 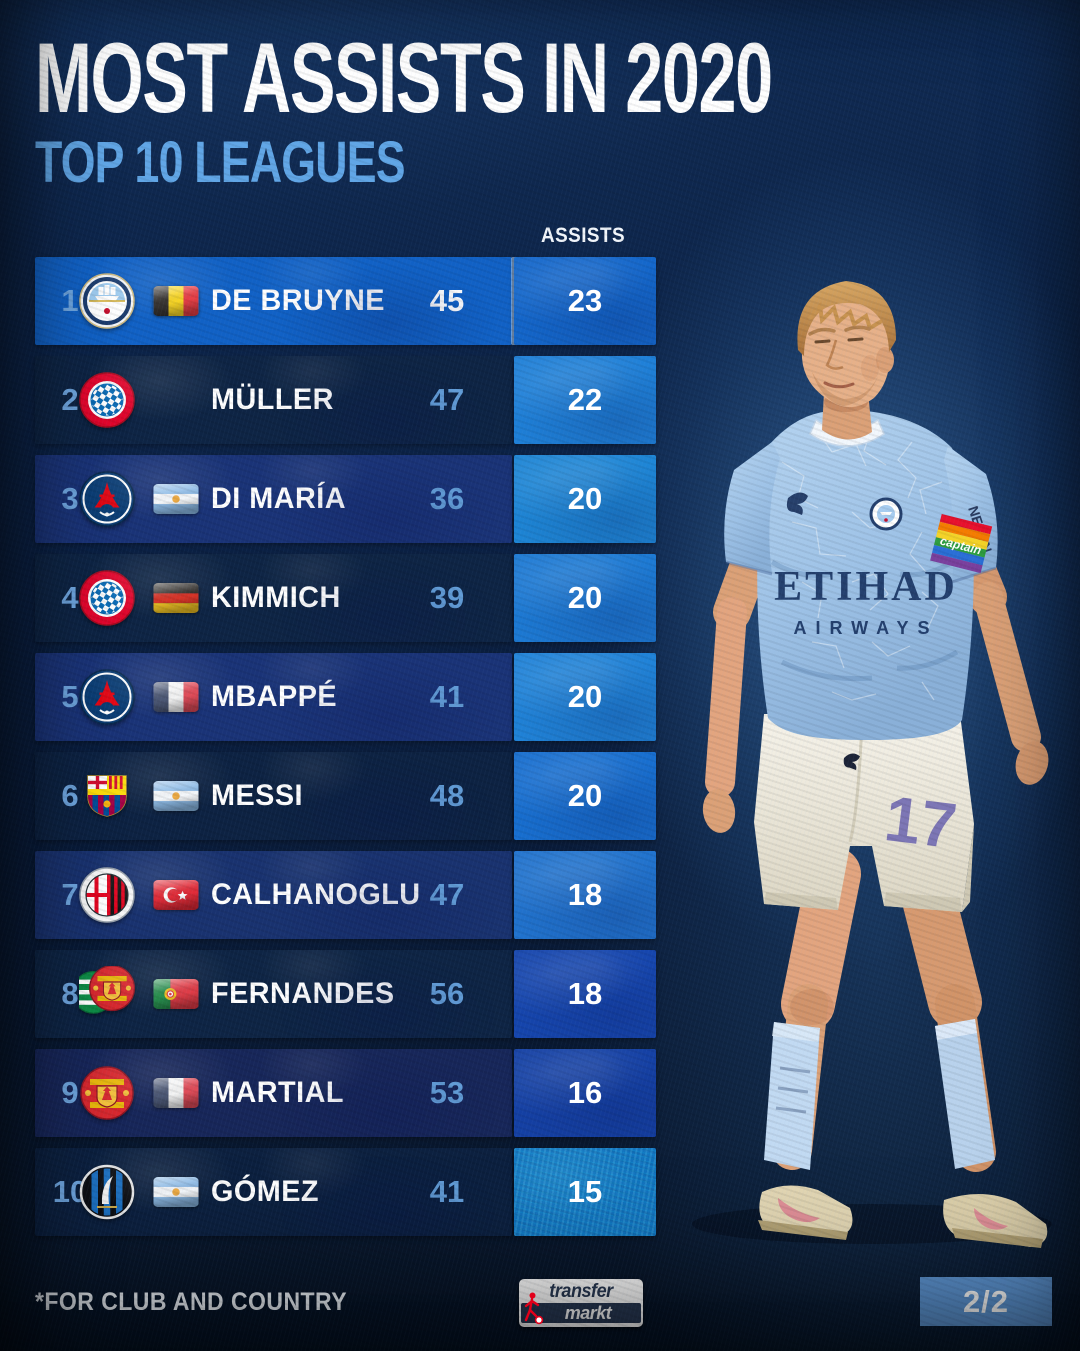 What do you see at coordinates (70, 696) in the screenshot?
I see `rank-number: 5` at bounding box center [70, 696].